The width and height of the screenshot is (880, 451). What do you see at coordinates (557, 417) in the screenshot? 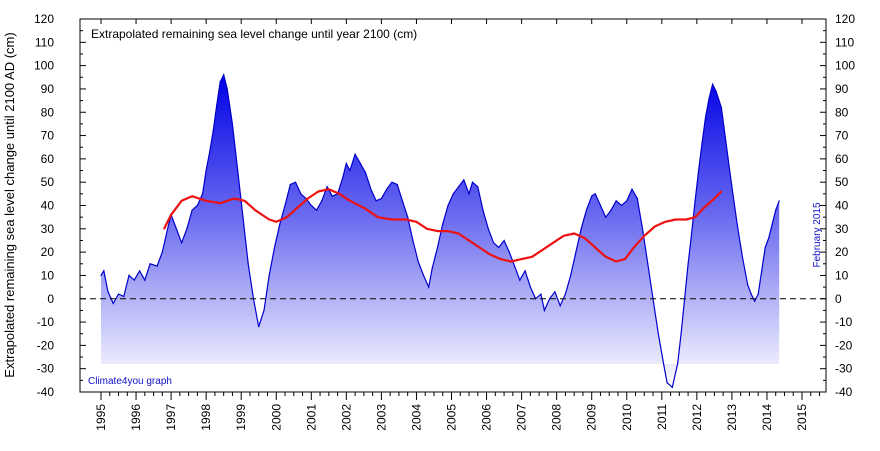
I see `x-tick-label: 2008` at bounding box center [557, 417].